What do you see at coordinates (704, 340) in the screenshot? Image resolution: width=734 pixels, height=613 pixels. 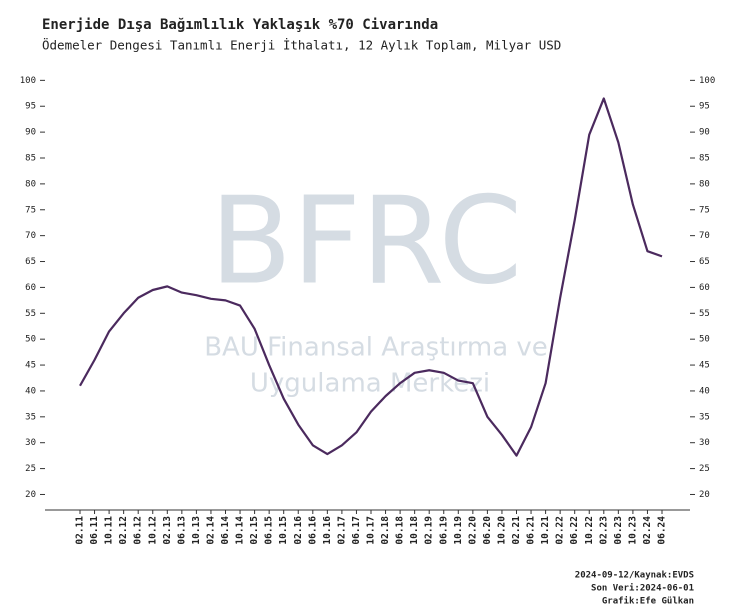 I see `y2-tick-label: 50` at bounding box center [704, 340].